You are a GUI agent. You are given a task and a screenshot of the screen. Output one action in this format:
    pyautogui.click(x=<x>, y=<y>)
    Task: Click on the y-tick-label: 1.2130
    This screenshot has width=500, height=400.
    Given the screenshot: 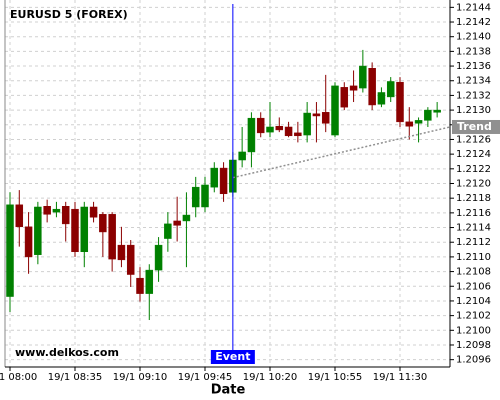 What is the action you would take?
    pyautogui.click(x=473, y=110)
    